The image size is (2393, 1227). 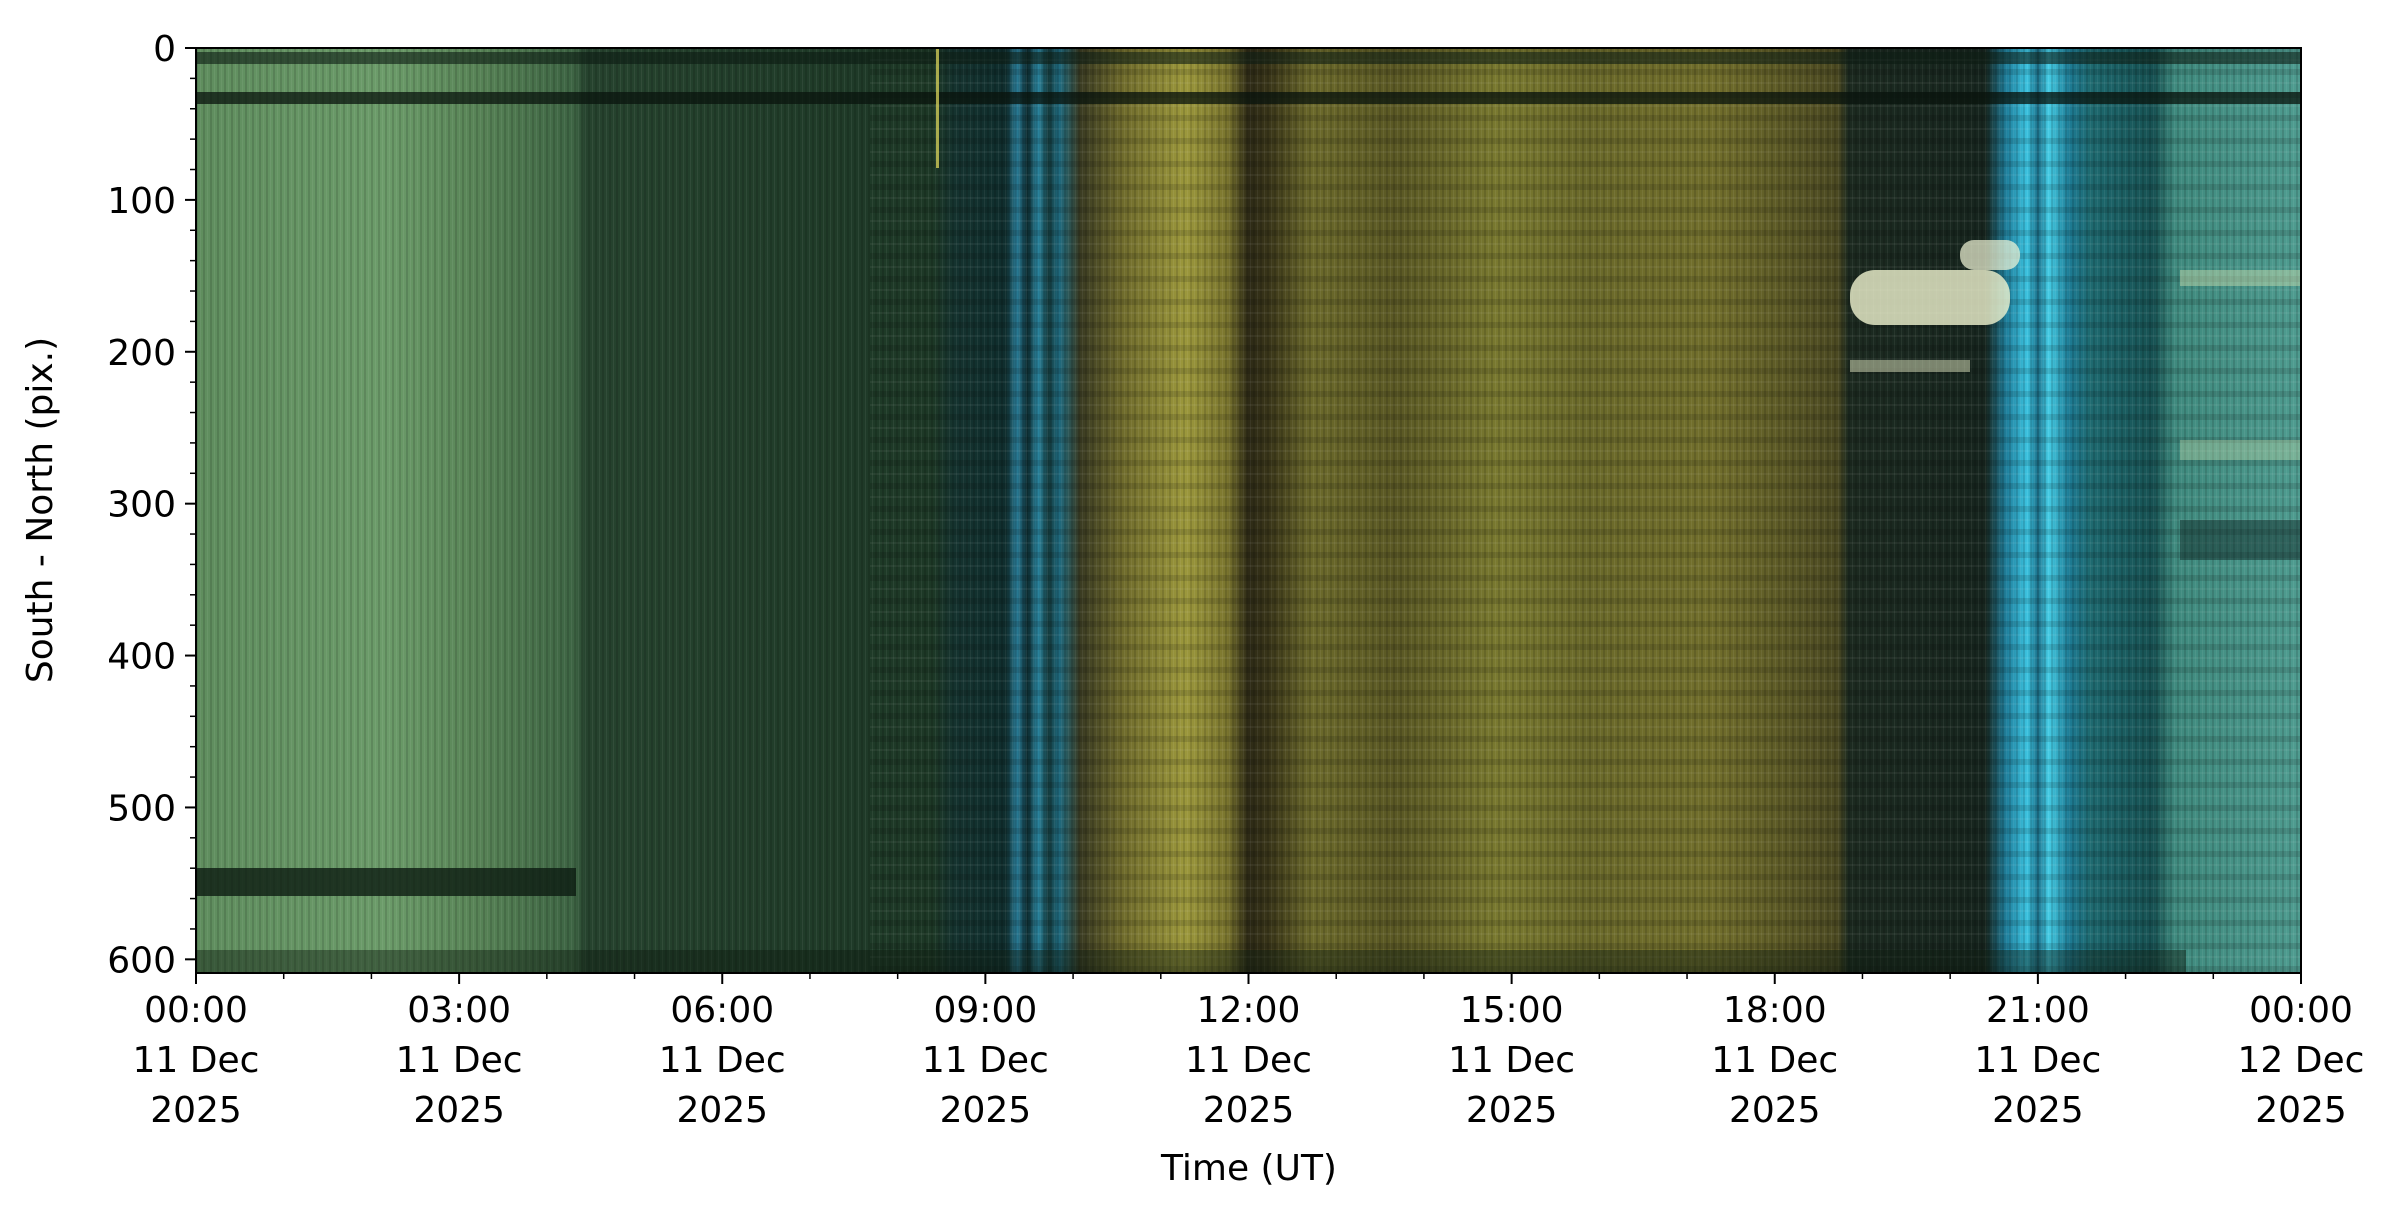 I want to click on x-tick-label: 12:00 11 Dec 2025, so click(x=1248, y=1060).